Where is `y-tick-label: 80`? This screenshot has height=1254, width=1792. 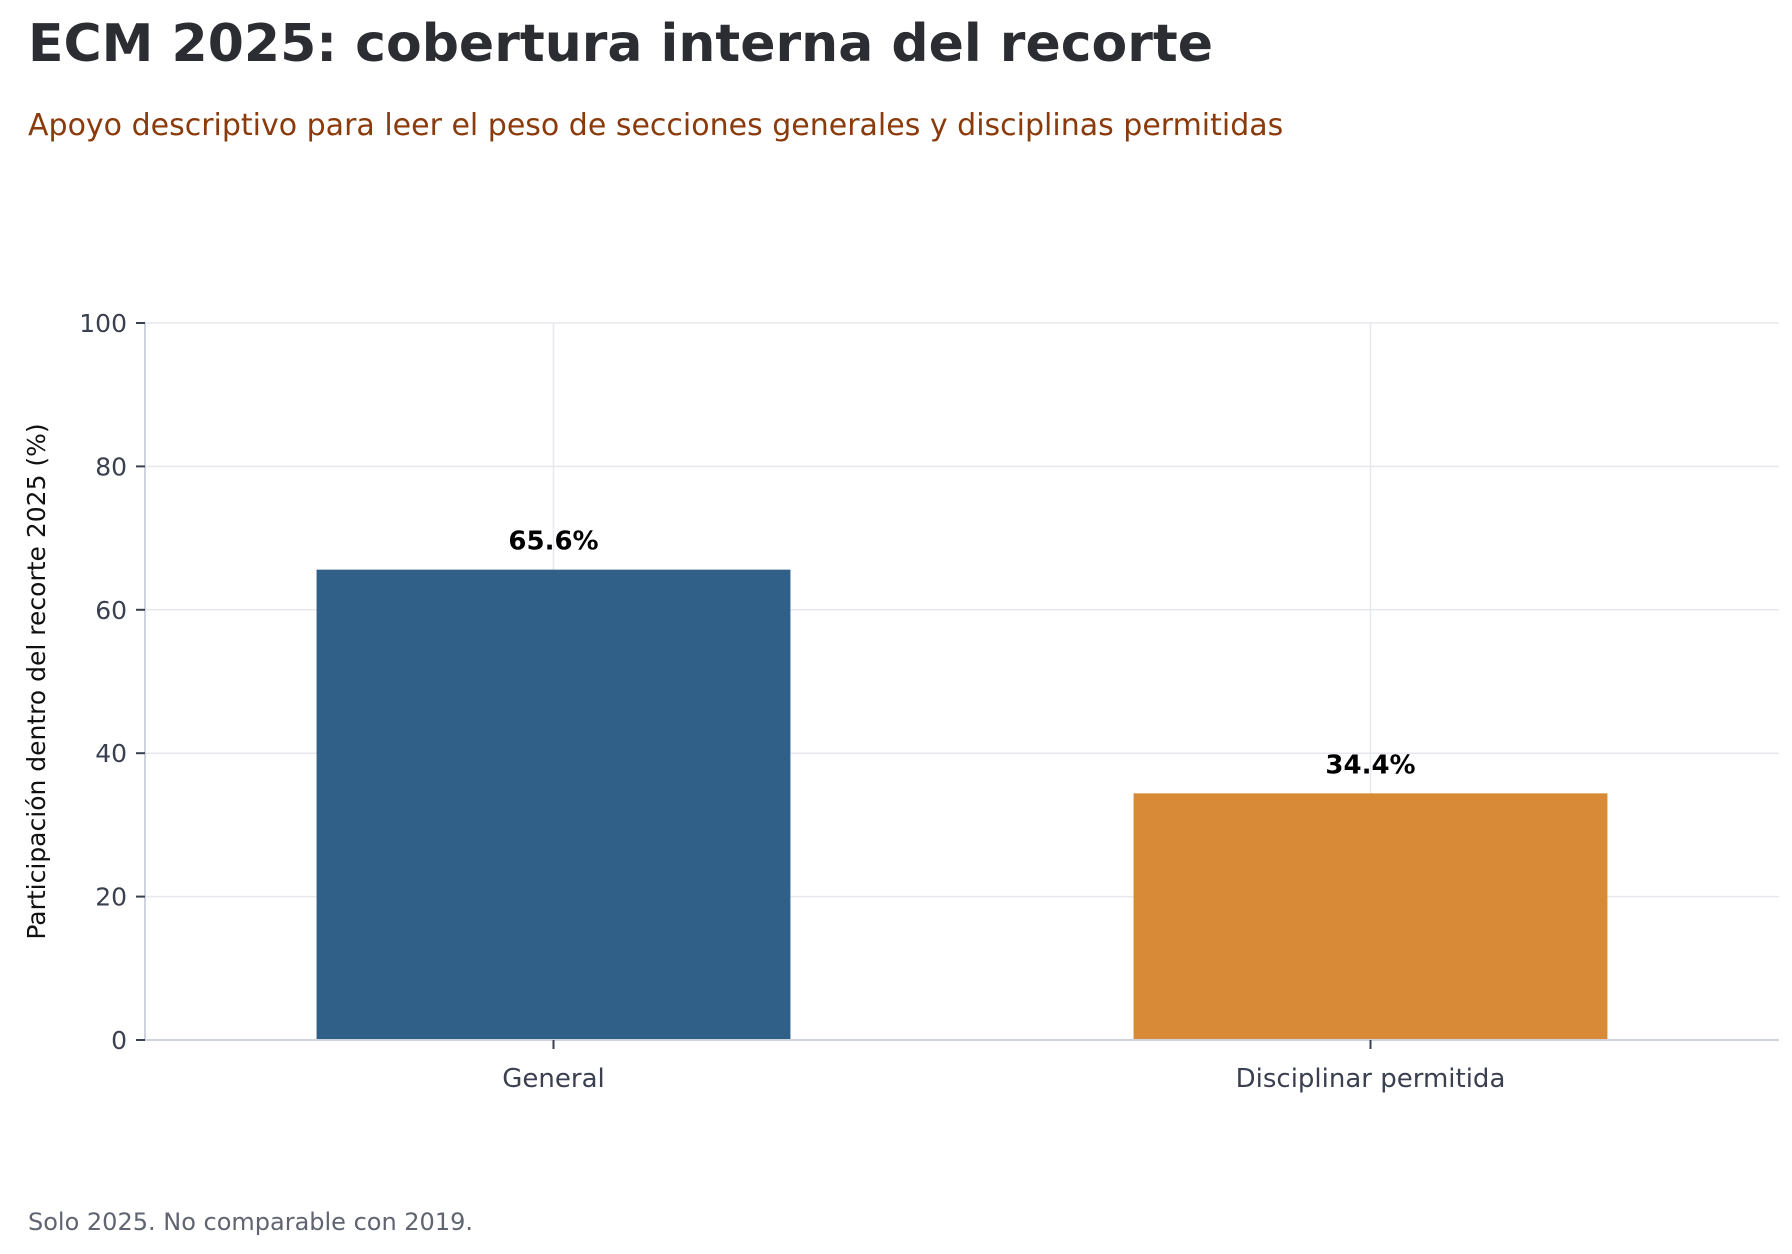 y-tick-label: 80 is located at coordinates (111, 466).